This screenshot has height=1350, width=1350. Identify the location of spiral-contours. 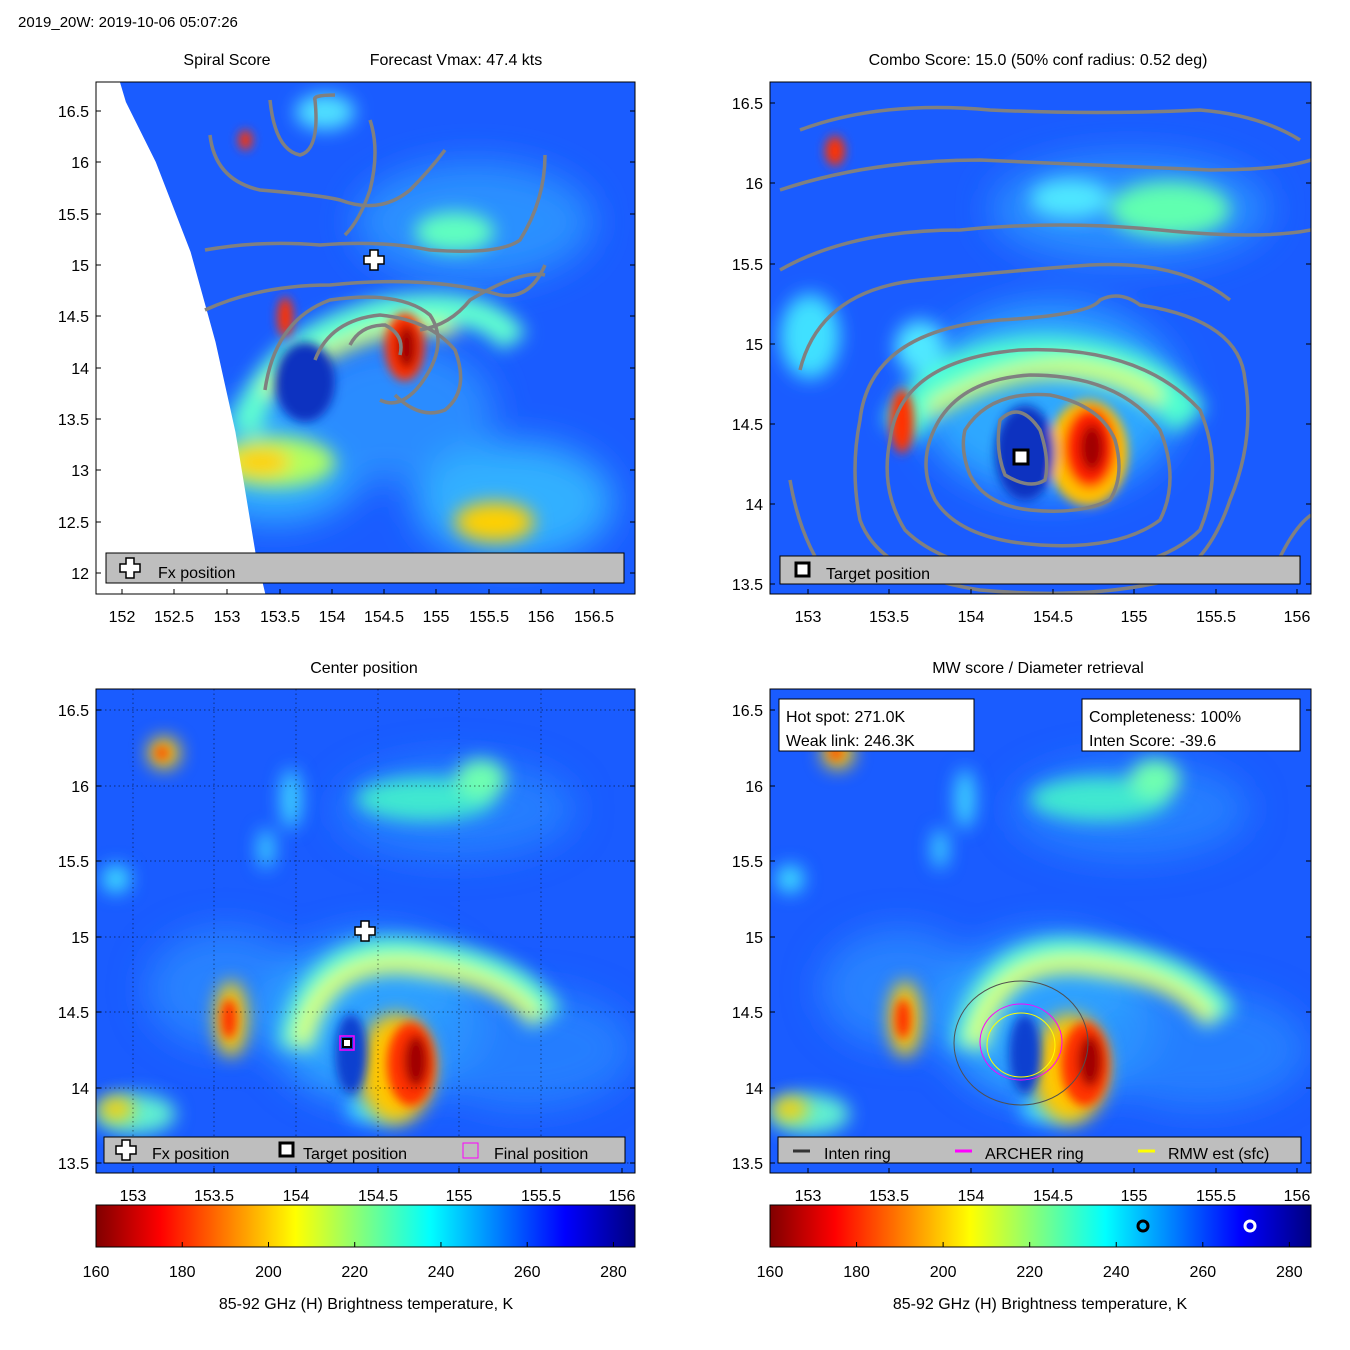
(375, 254).